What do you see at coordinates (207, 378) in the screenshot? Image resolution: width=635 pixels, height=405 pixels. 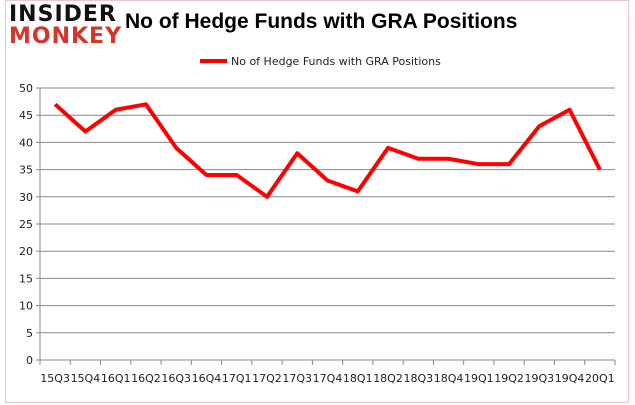 I see `x-tick-label: 16Q4` at bounding box center [207, 378].